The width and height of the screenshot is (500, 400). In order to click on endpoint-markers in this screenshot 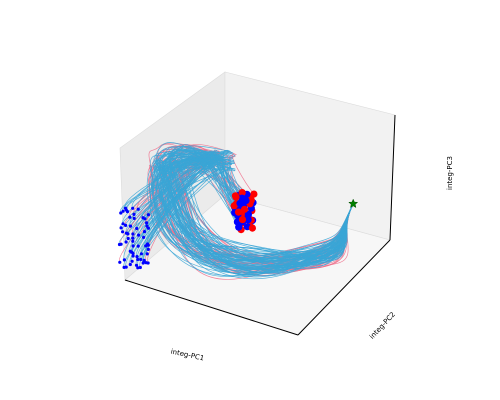, I will do `click(238, 229)`.